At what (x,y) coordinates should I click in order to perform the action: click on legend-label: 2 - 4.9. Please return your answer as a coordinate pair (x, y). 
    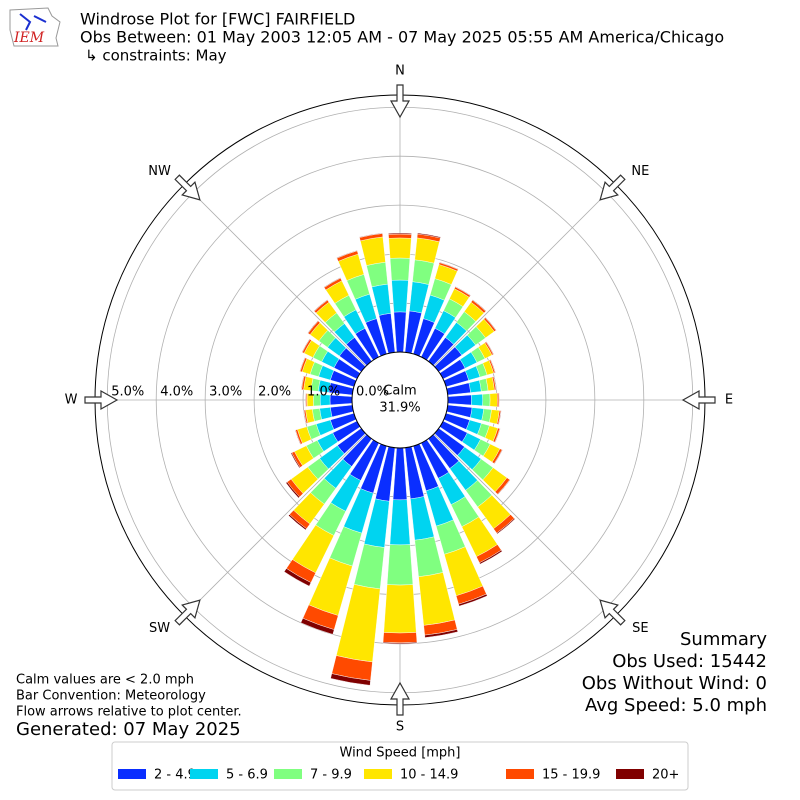
    Looking at the image, I should click on (175, 775).